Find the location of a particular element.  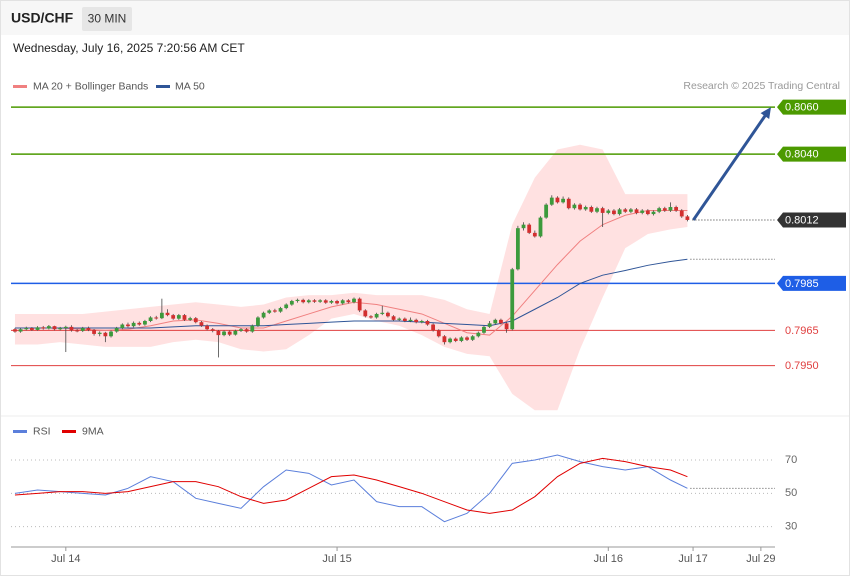

forecast-arrow is located at coordinates (730, 166).